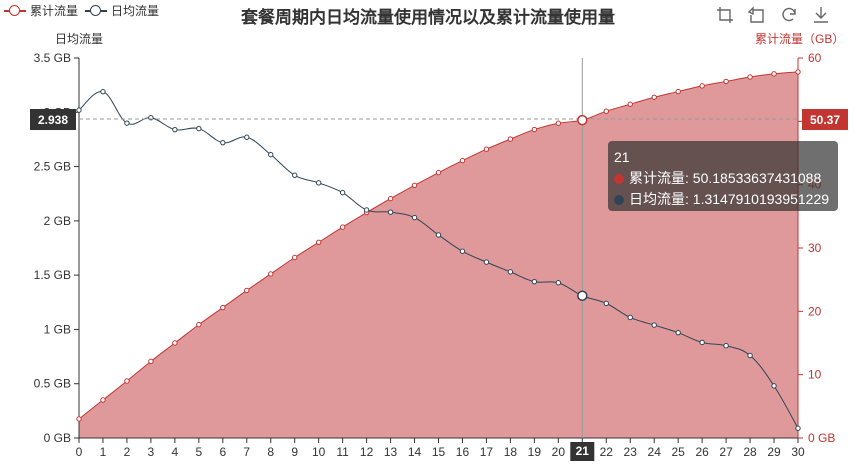  I want to click on left-axis-tick-label: 2.5 GB, so click(52, 167).